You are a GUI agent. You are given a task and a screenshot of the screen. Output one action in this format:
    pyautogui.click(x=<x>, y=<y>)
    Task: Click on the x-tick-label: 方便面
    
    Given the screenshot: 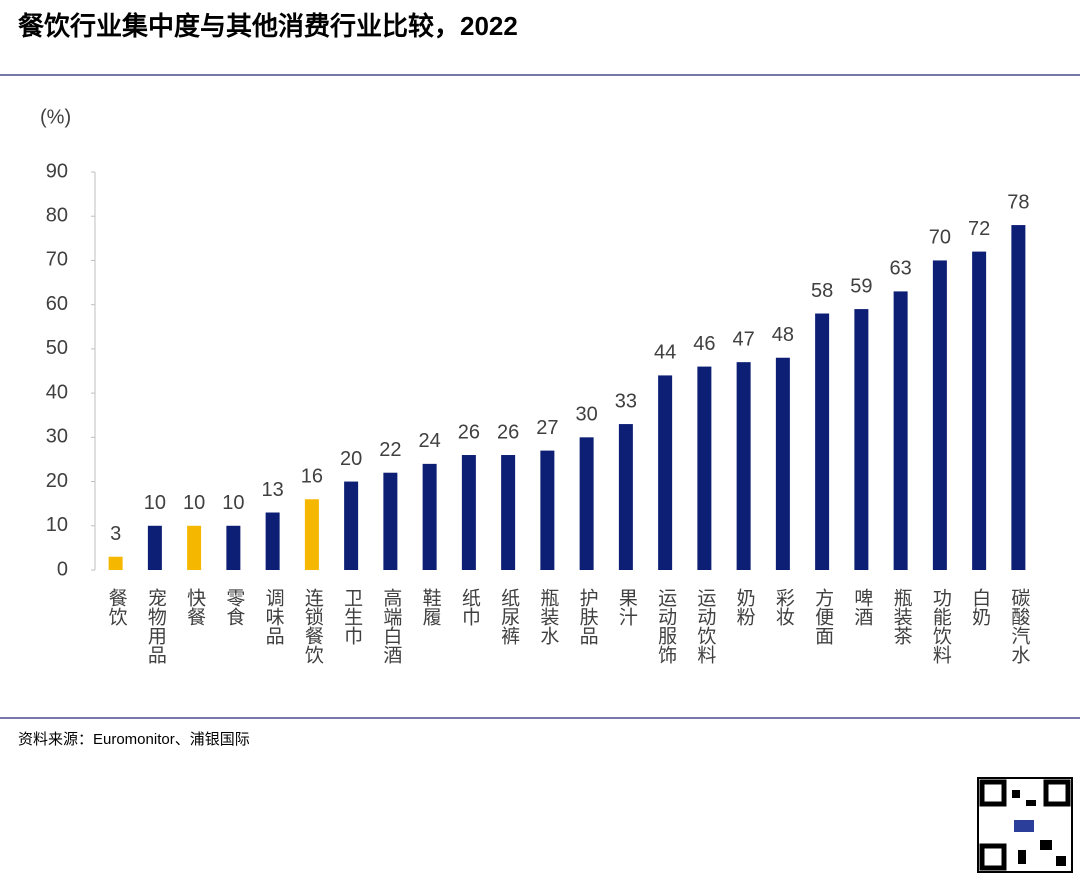 What is the action you would take?
    pyautogui.click(x=823, y=616)
    